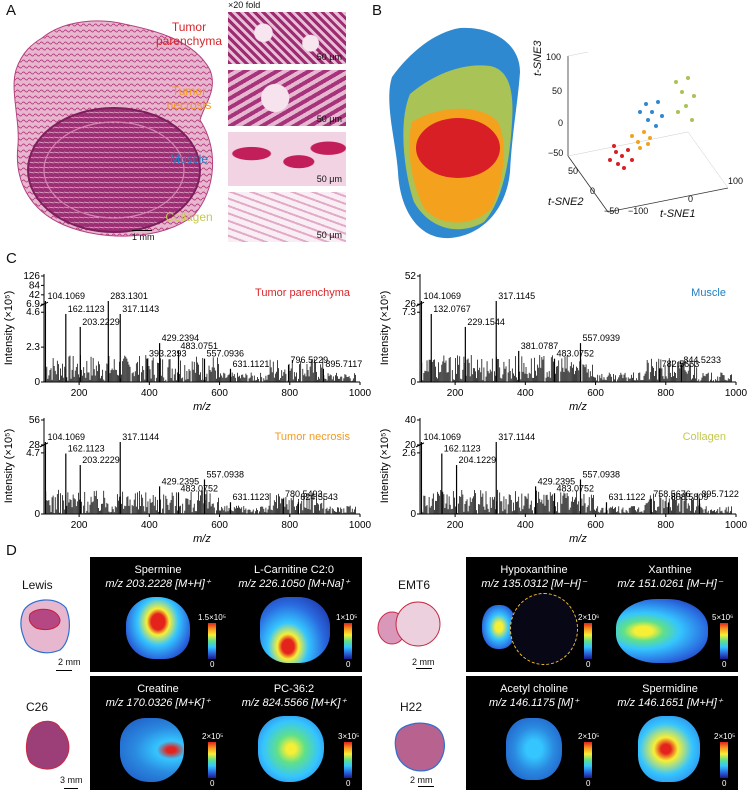  I want to click on panel-label-b: B, so click(377, 10).